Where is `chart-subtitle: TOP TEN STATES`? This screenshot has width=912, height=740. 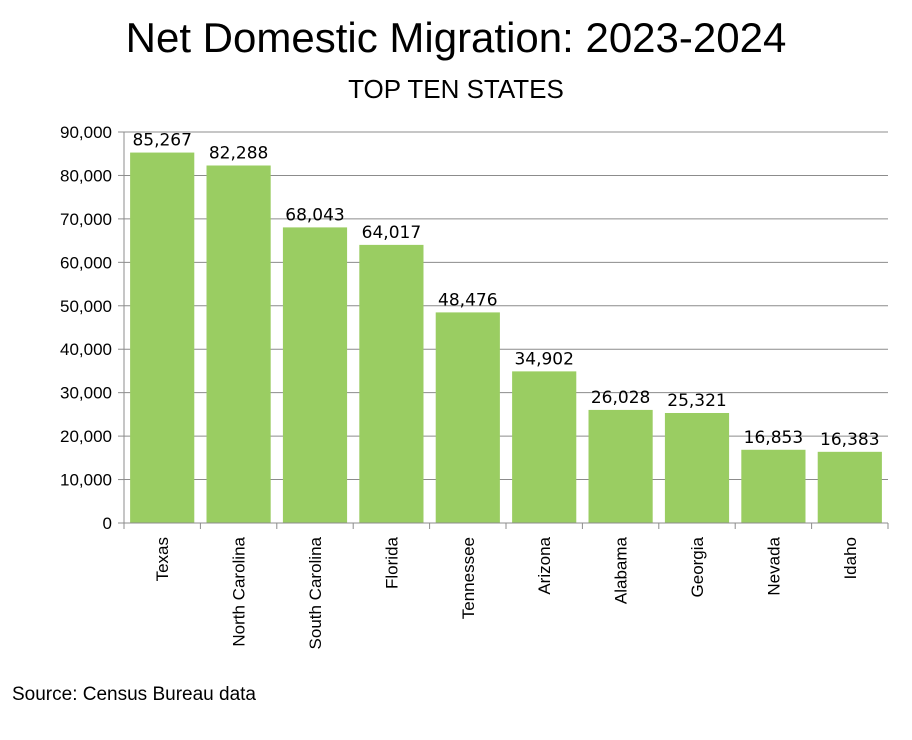 chart-subtitle: TOP TEN STATES is located at coordinates (456, 89).